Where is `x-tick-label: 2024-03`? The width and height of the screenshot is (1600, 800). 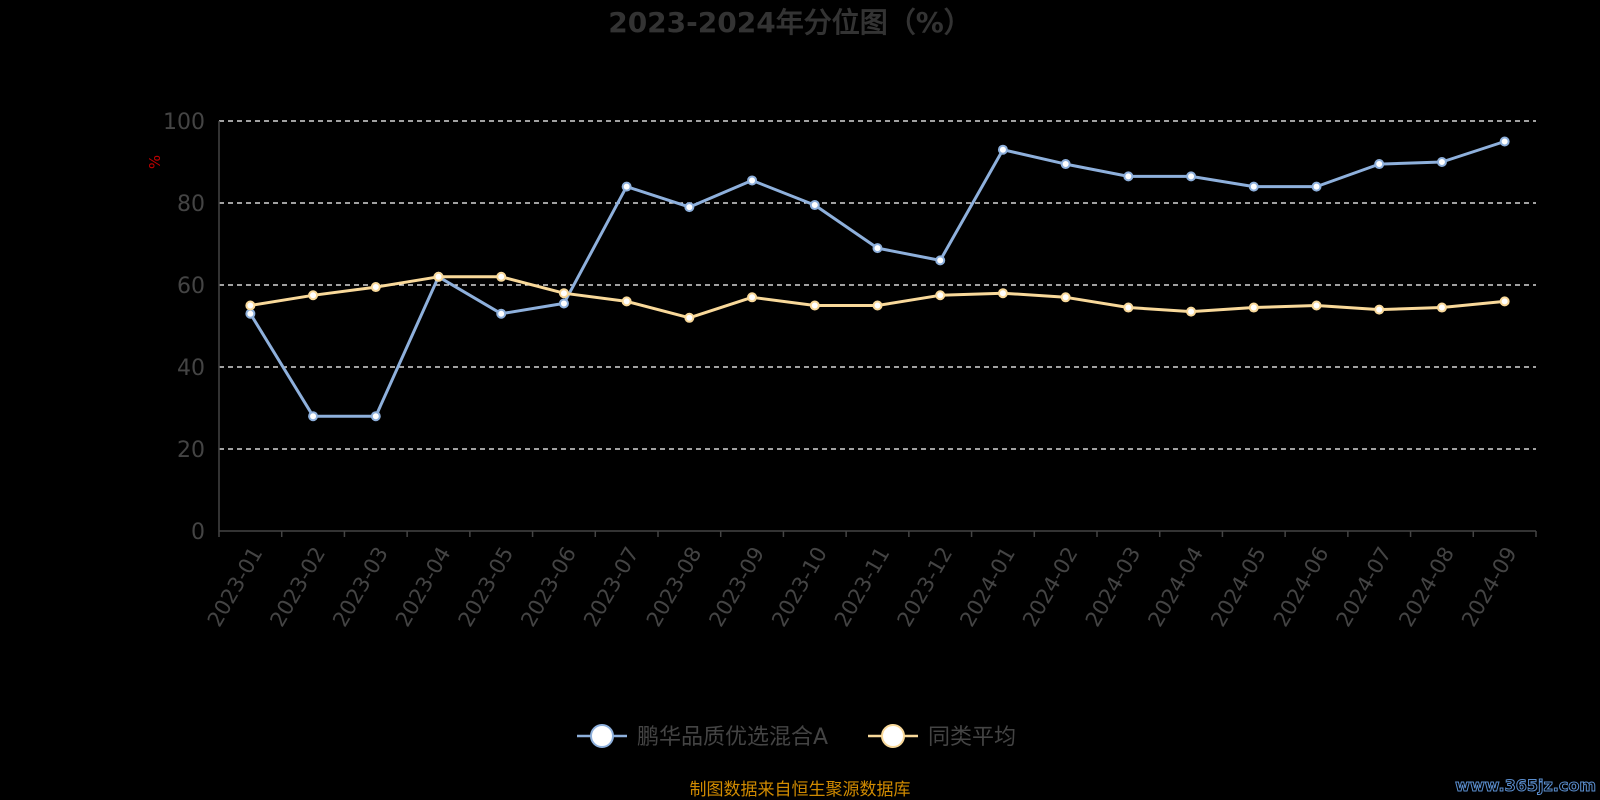
x-tick-label: 2024-03 is located at coordinates (1113, 587).